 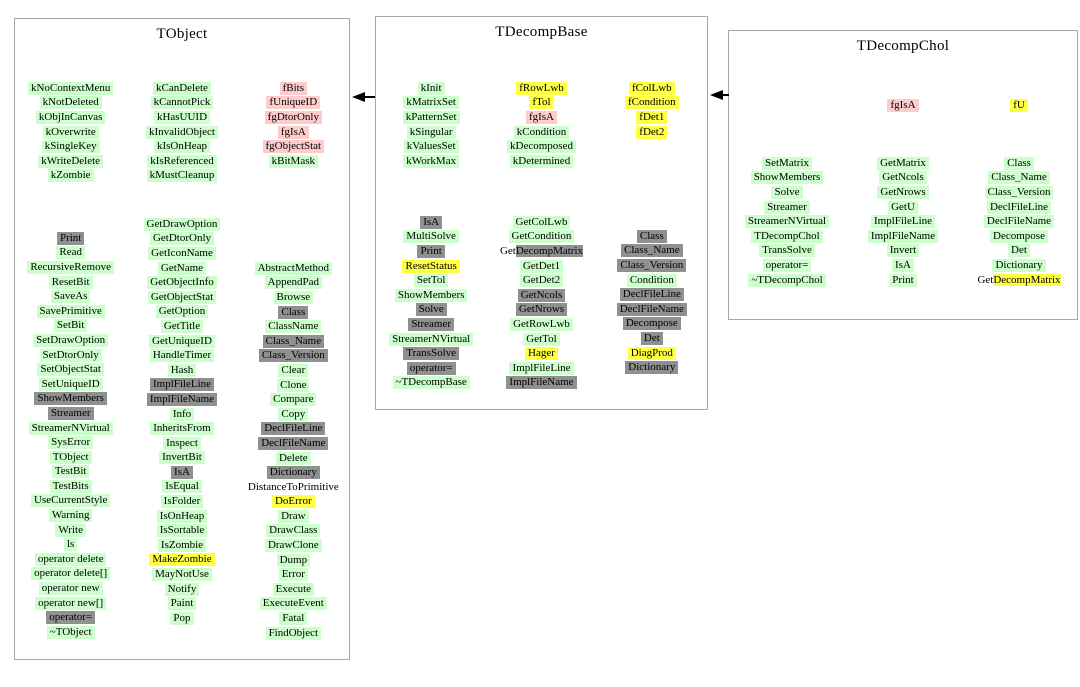 What do you see at coordinates (70, 117) in the screenshot?
I see `member-item: kObjInCanvas` at bounding box center [70, 117].